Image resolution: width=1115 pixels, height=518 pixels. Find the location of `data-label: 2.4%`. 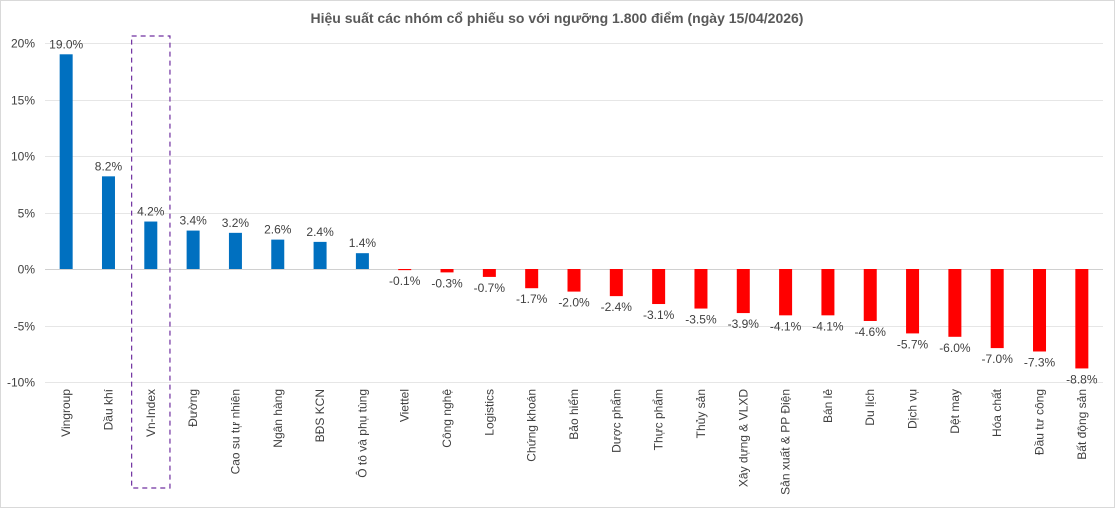

data-label: 2.4% is located at coordinates (320, 232).